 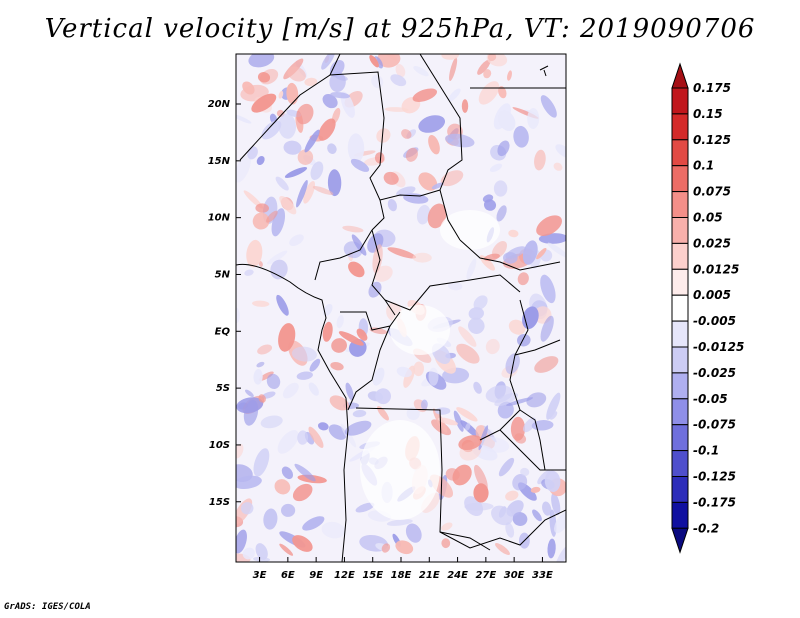 What do you see at coordinates (343, 255) in the screenshot?
I see `border-nigeria-cameroon` at bounding box center [343, 255].